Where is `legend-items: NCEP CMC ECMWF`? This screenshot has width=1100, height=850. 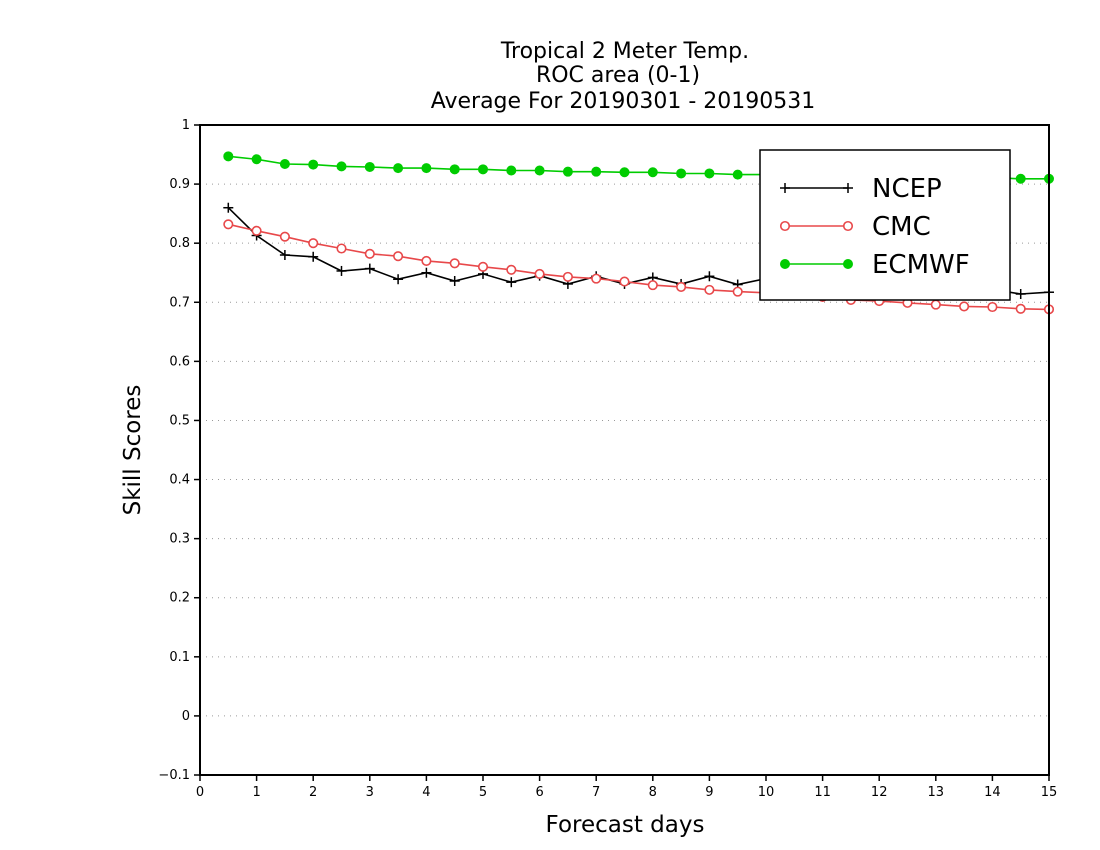 legend-items: NCEP CMC ECMWF is located at coordinates (874, 227).